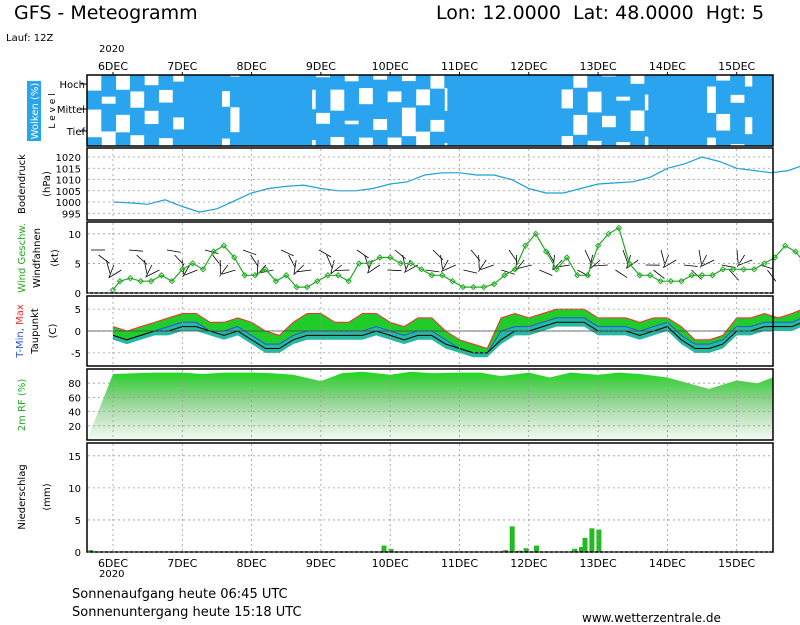 The image size is (800, 625). I want to click on humidity-ytick-label: 20, so click(74, 427).